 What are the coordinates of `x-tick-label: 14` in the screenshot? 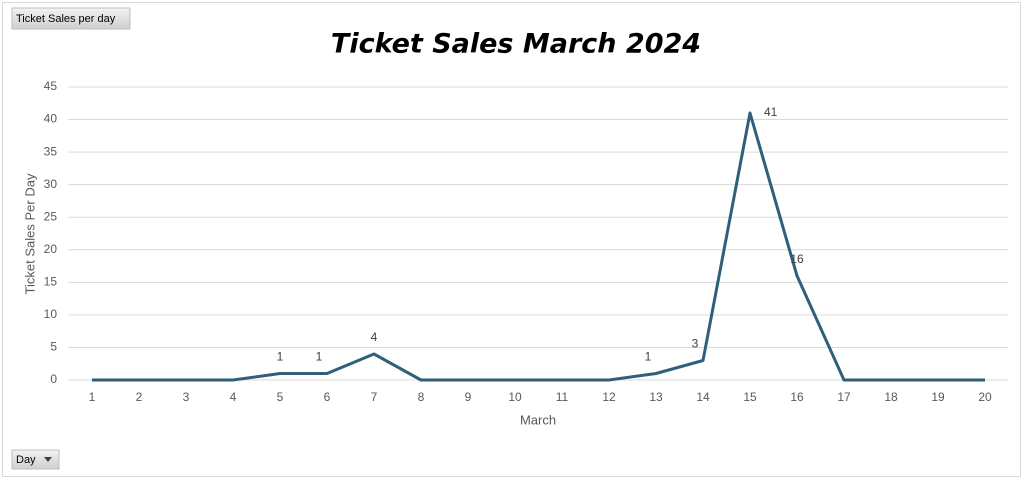 It's located at (703, 397).